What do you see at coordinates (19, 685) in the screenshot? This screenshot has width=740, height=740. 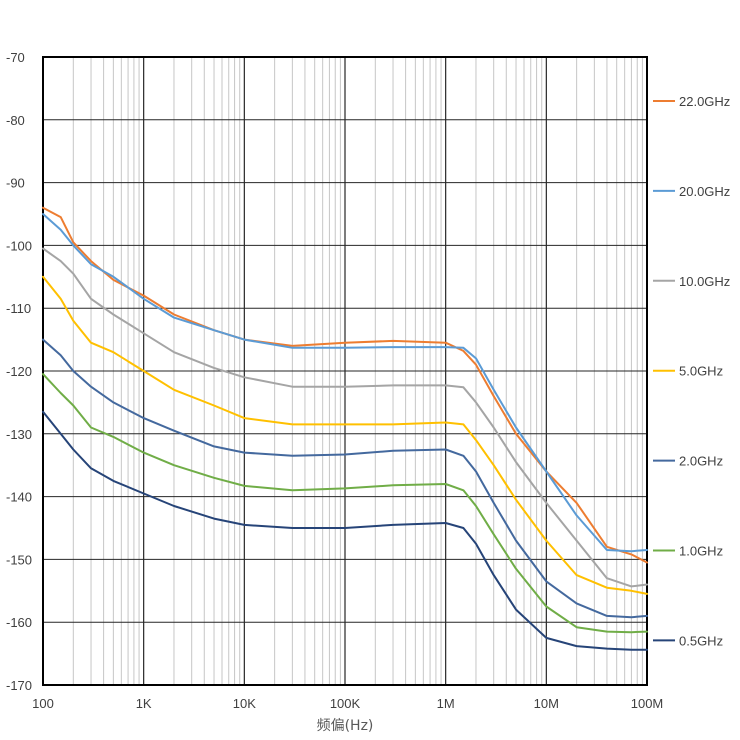 I see `y-tick-label: -170` at bounding box center [19, 685].